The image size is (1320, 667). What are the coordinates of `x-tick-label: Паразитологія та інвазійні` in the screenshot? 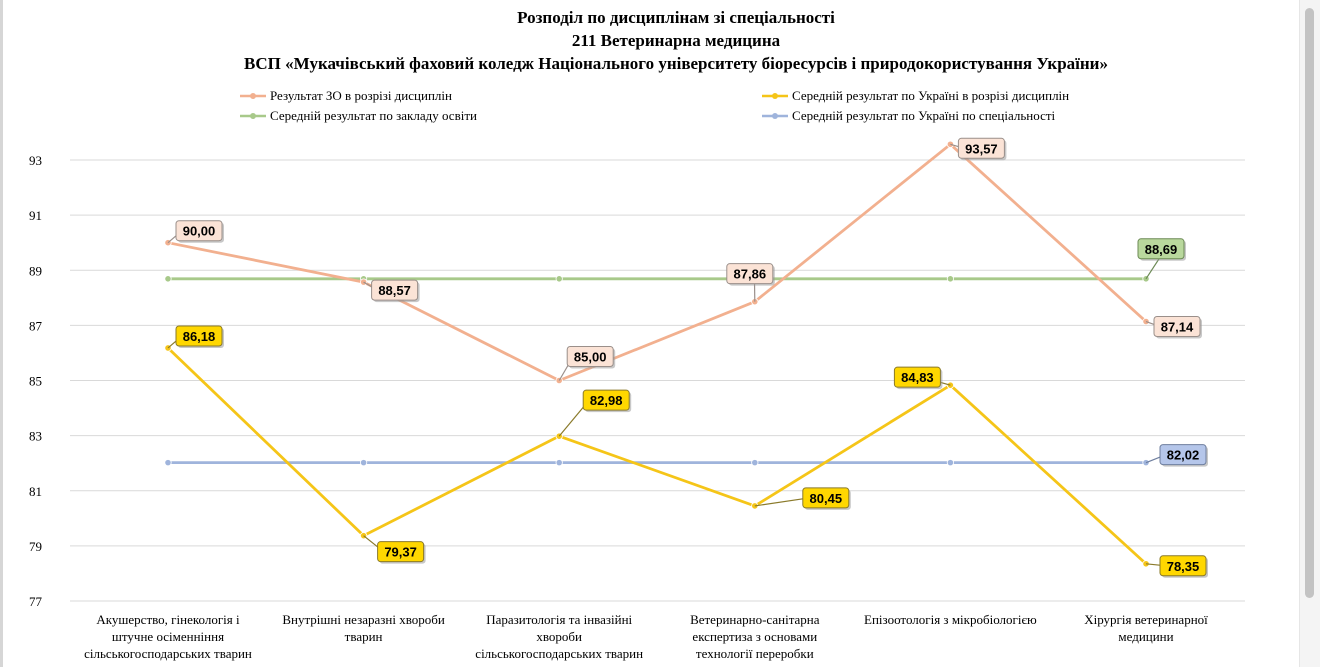 It's located at (559, 619).